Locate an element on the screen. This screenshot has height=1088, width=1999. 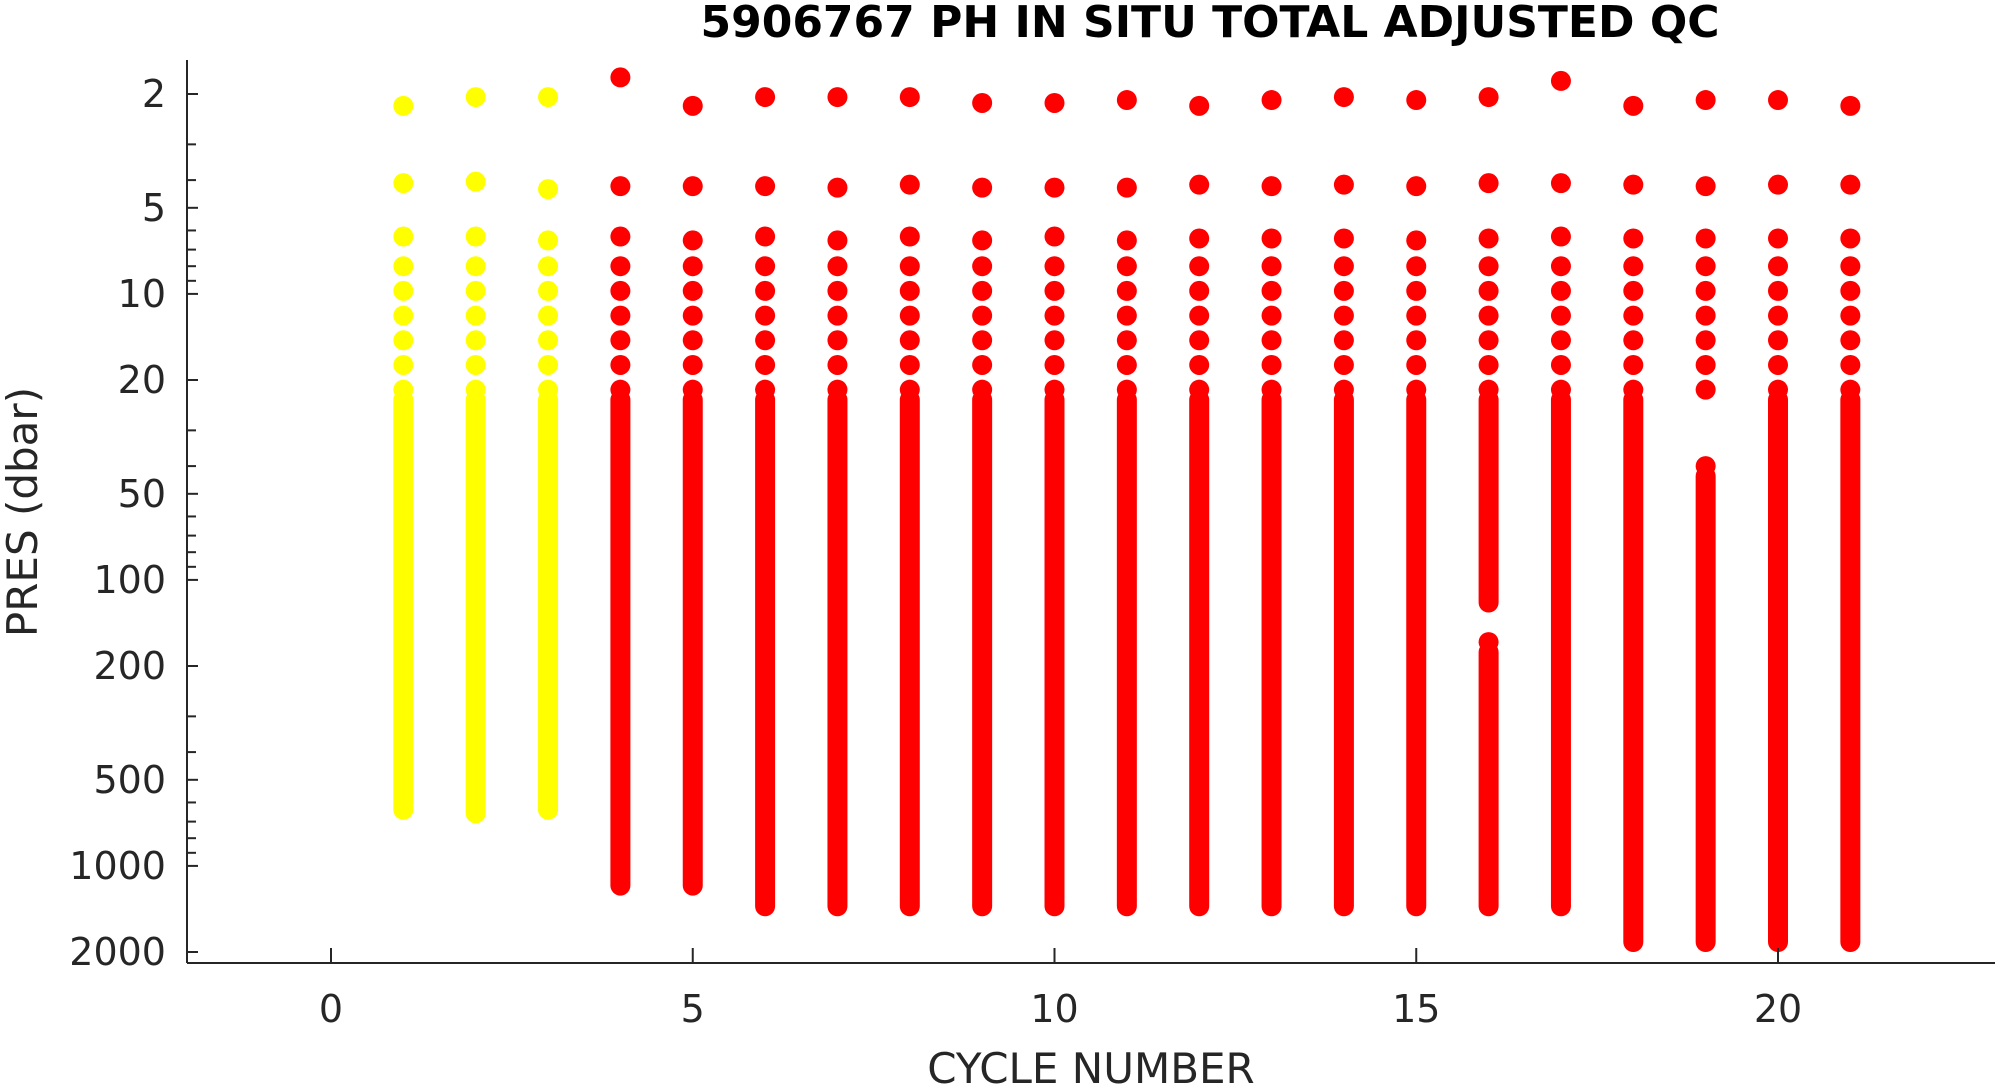
x-tick-label: 10 is located at coordinates (1054, 1009).